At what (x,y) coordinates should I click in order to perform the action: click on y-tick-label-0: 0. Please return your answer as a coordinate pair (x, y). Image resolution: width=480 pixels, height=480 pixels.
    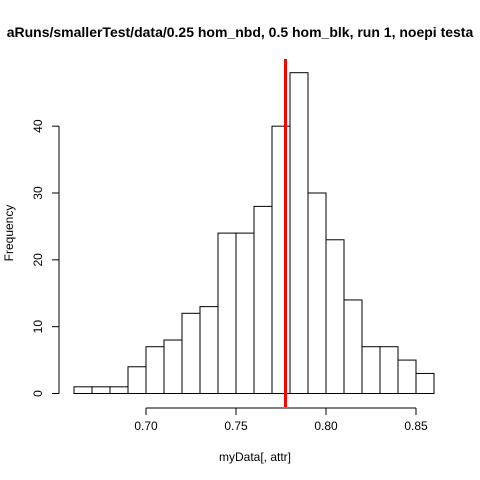
    Looking at the image, I should click on (38, 393).